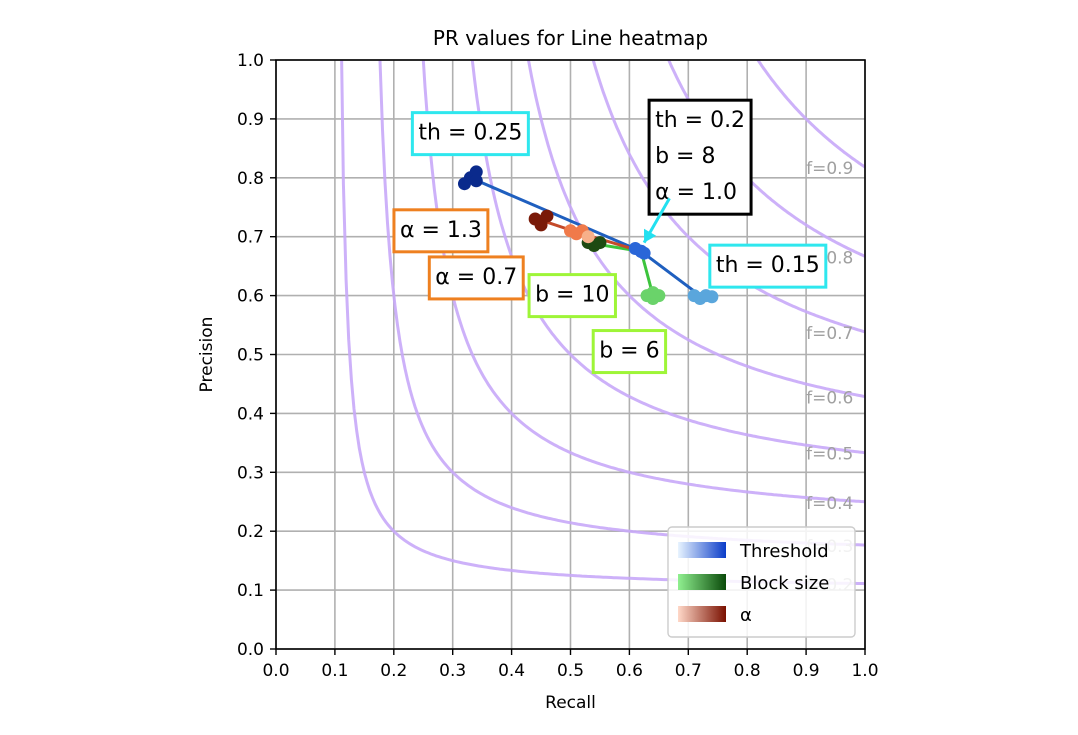  Describe the element at coordinates (250, 61) in the screenshot. I see `y-tick-label: 1.0` at that location.